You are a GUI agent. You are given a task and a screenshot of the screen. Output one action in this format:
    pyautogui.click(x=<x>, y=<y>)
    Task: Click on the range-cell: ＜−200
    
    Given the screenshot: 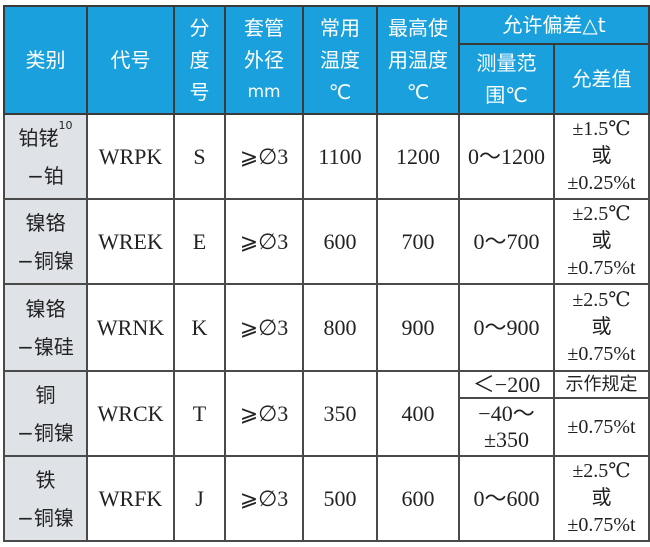 What is the action you would take?
    pyautogui.click(x=506, y=384)
    